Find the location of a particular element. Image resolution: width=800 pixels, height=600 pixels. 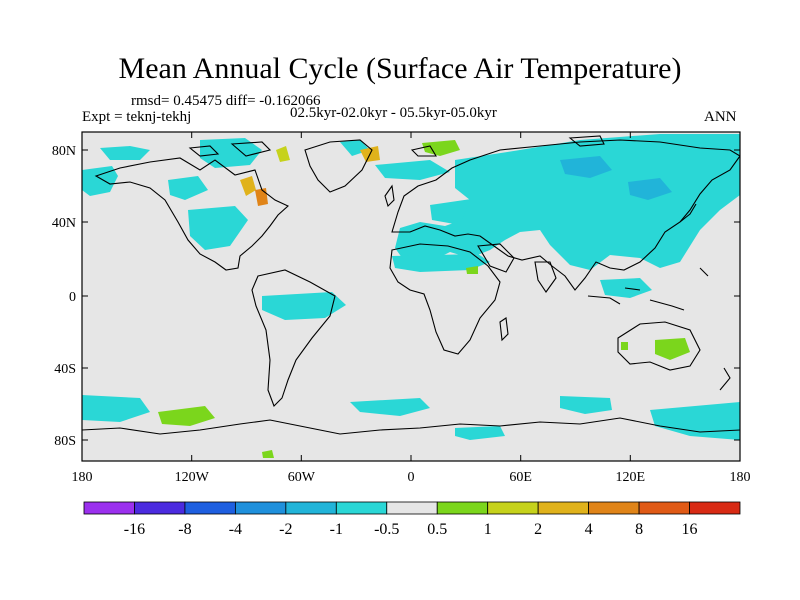

colorbar-label: -4 is located at coordinates (235, 529).